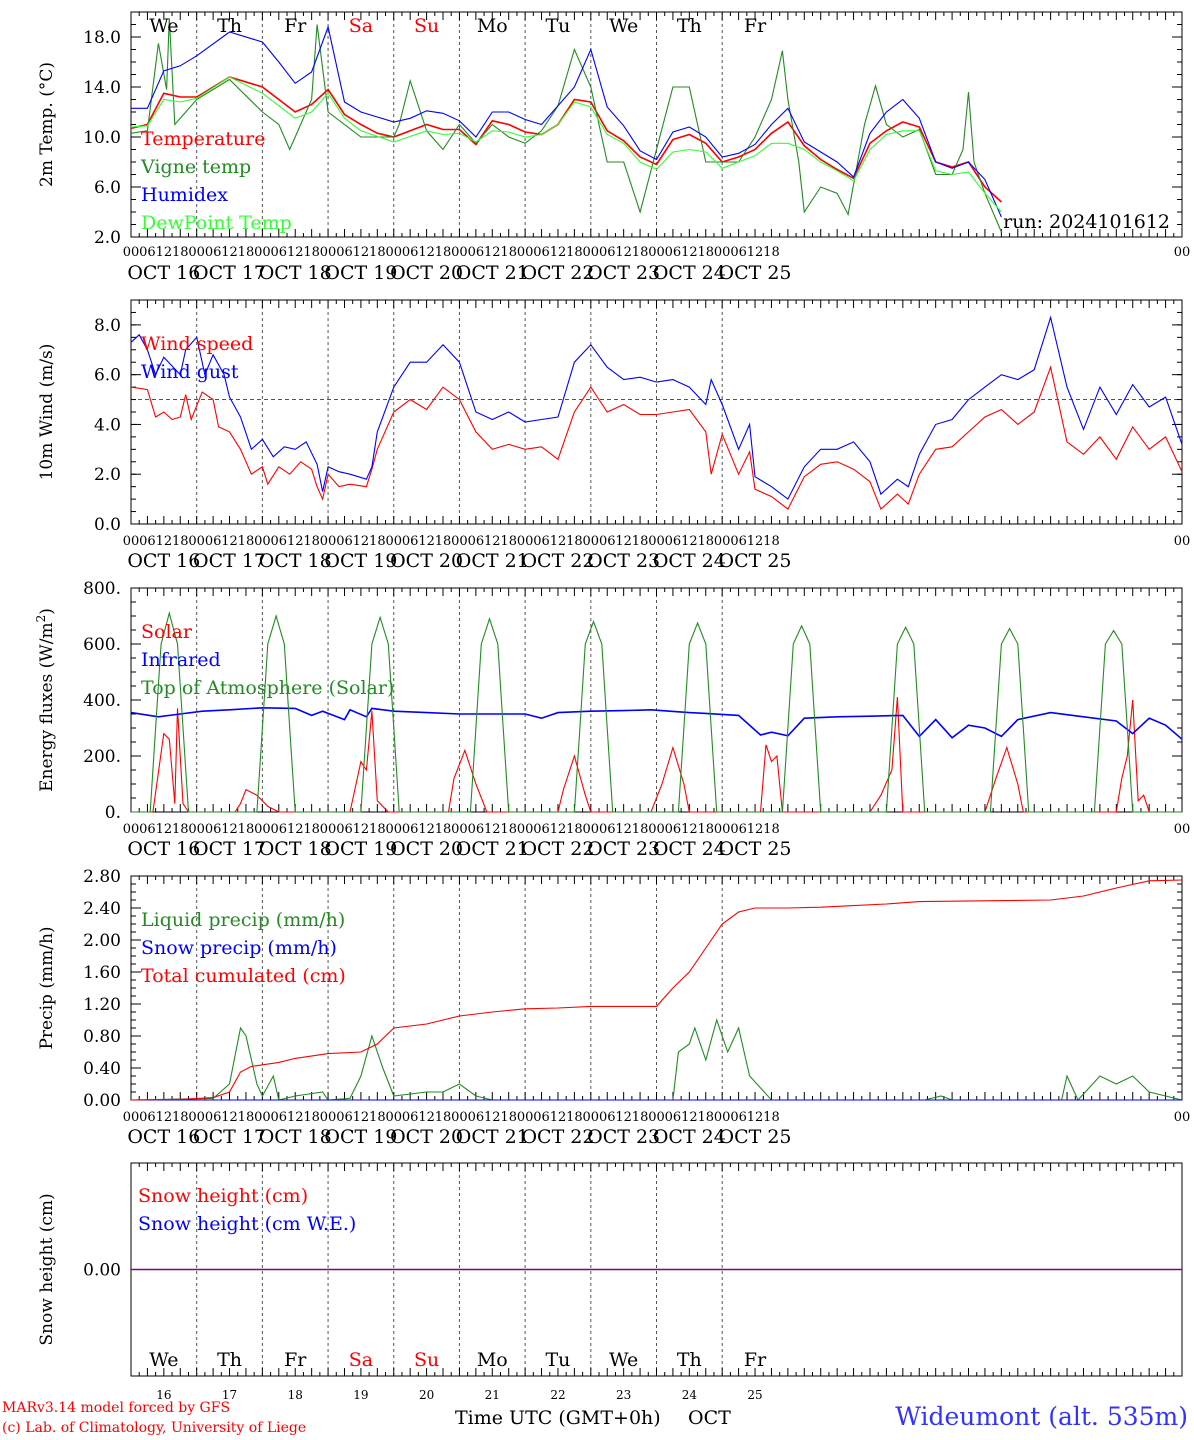  Describe the element at coordinates (492, 1395) in the screenshot. I see `day-number-label: 21` at that location.